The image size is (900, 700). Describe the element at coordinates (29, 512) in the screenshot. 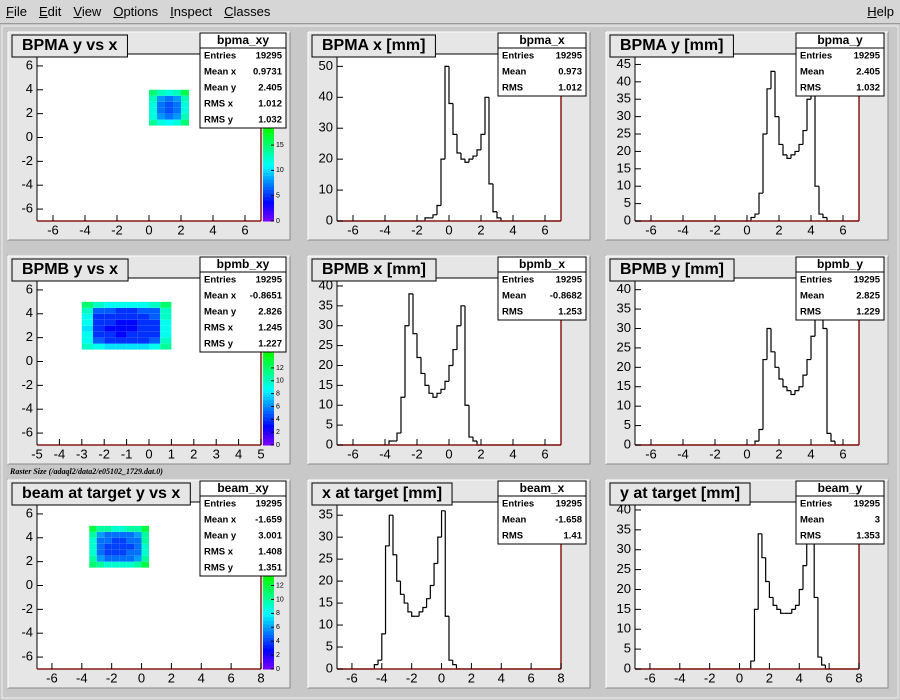

I see `y-tick-label: 6` at that location.